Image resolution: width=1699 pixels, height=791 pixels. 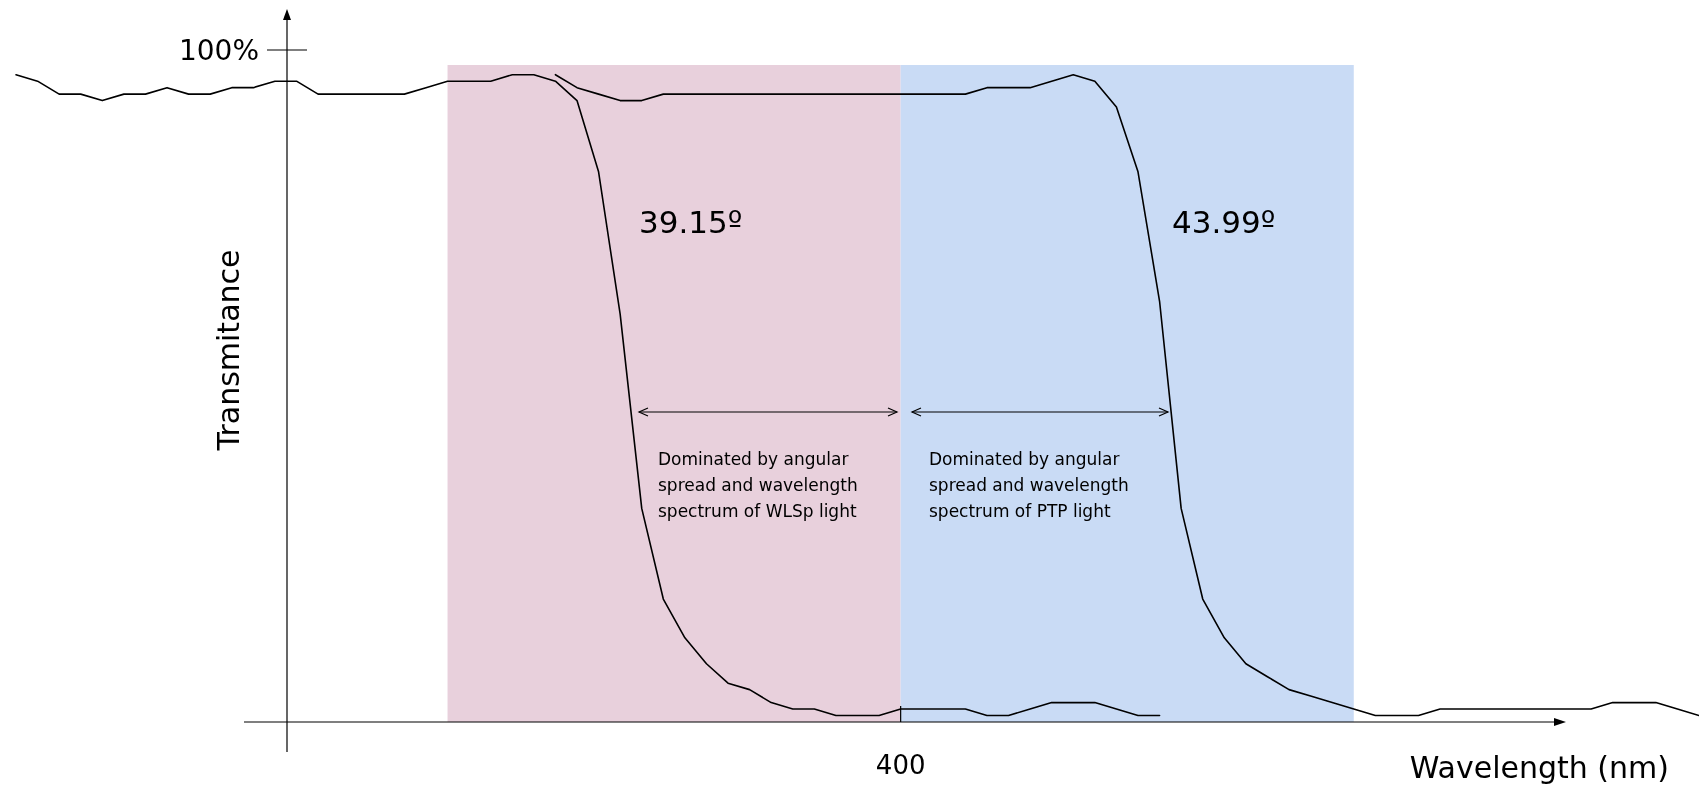 What do you see at coordinates (1224, 222) in the screenshot?
I see `annotation: 43.99º` at bounding box center [1224, 222].